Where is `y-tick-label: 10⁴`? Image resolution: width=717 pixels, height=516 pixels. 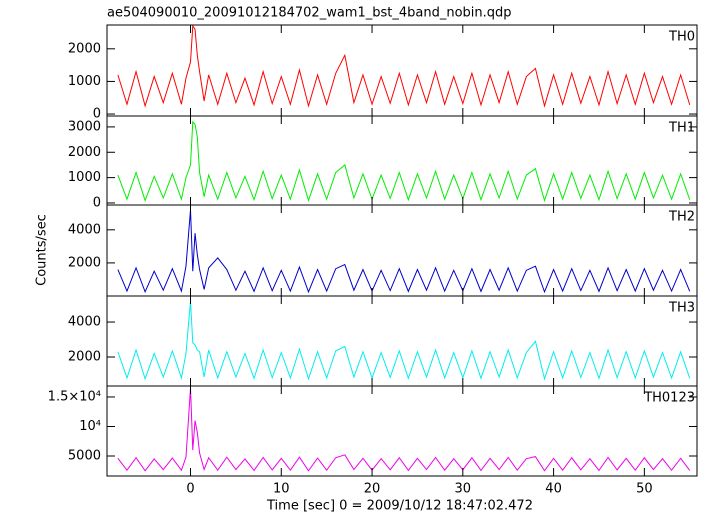 y-tick-label: 10⁴ is located at coordinates (90, 426).